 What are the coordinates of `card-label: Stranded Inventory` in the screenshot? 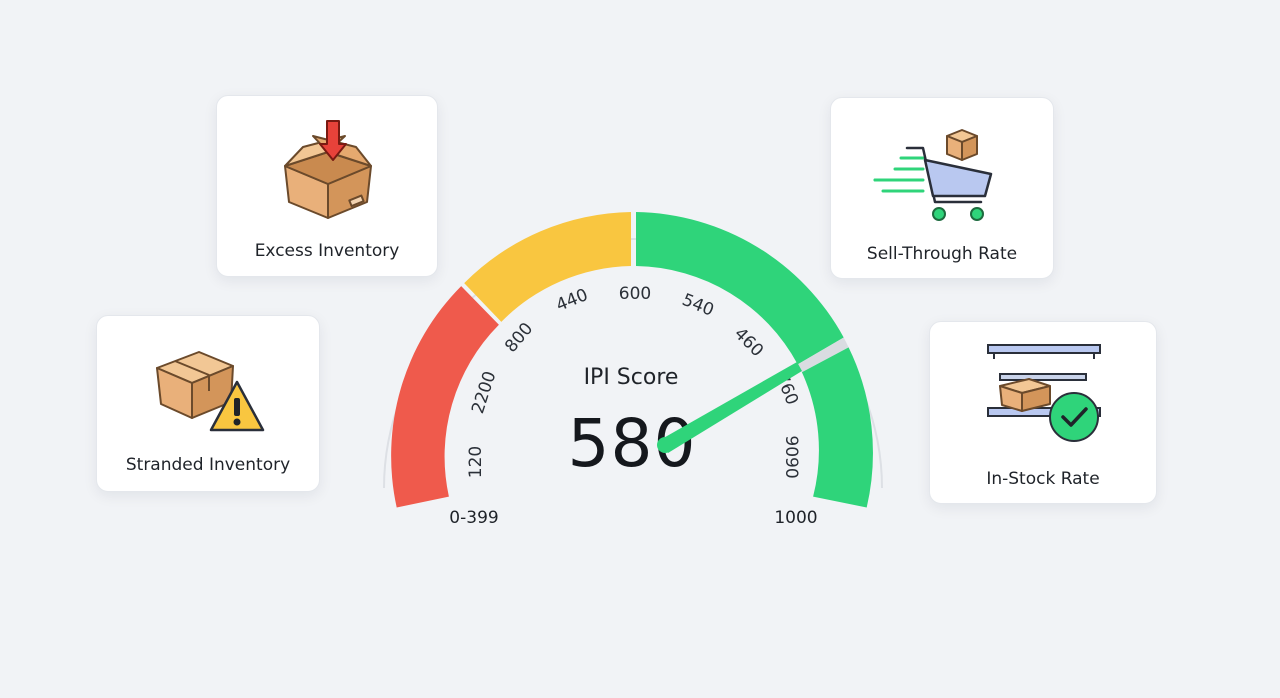 It's located at (208, 465).